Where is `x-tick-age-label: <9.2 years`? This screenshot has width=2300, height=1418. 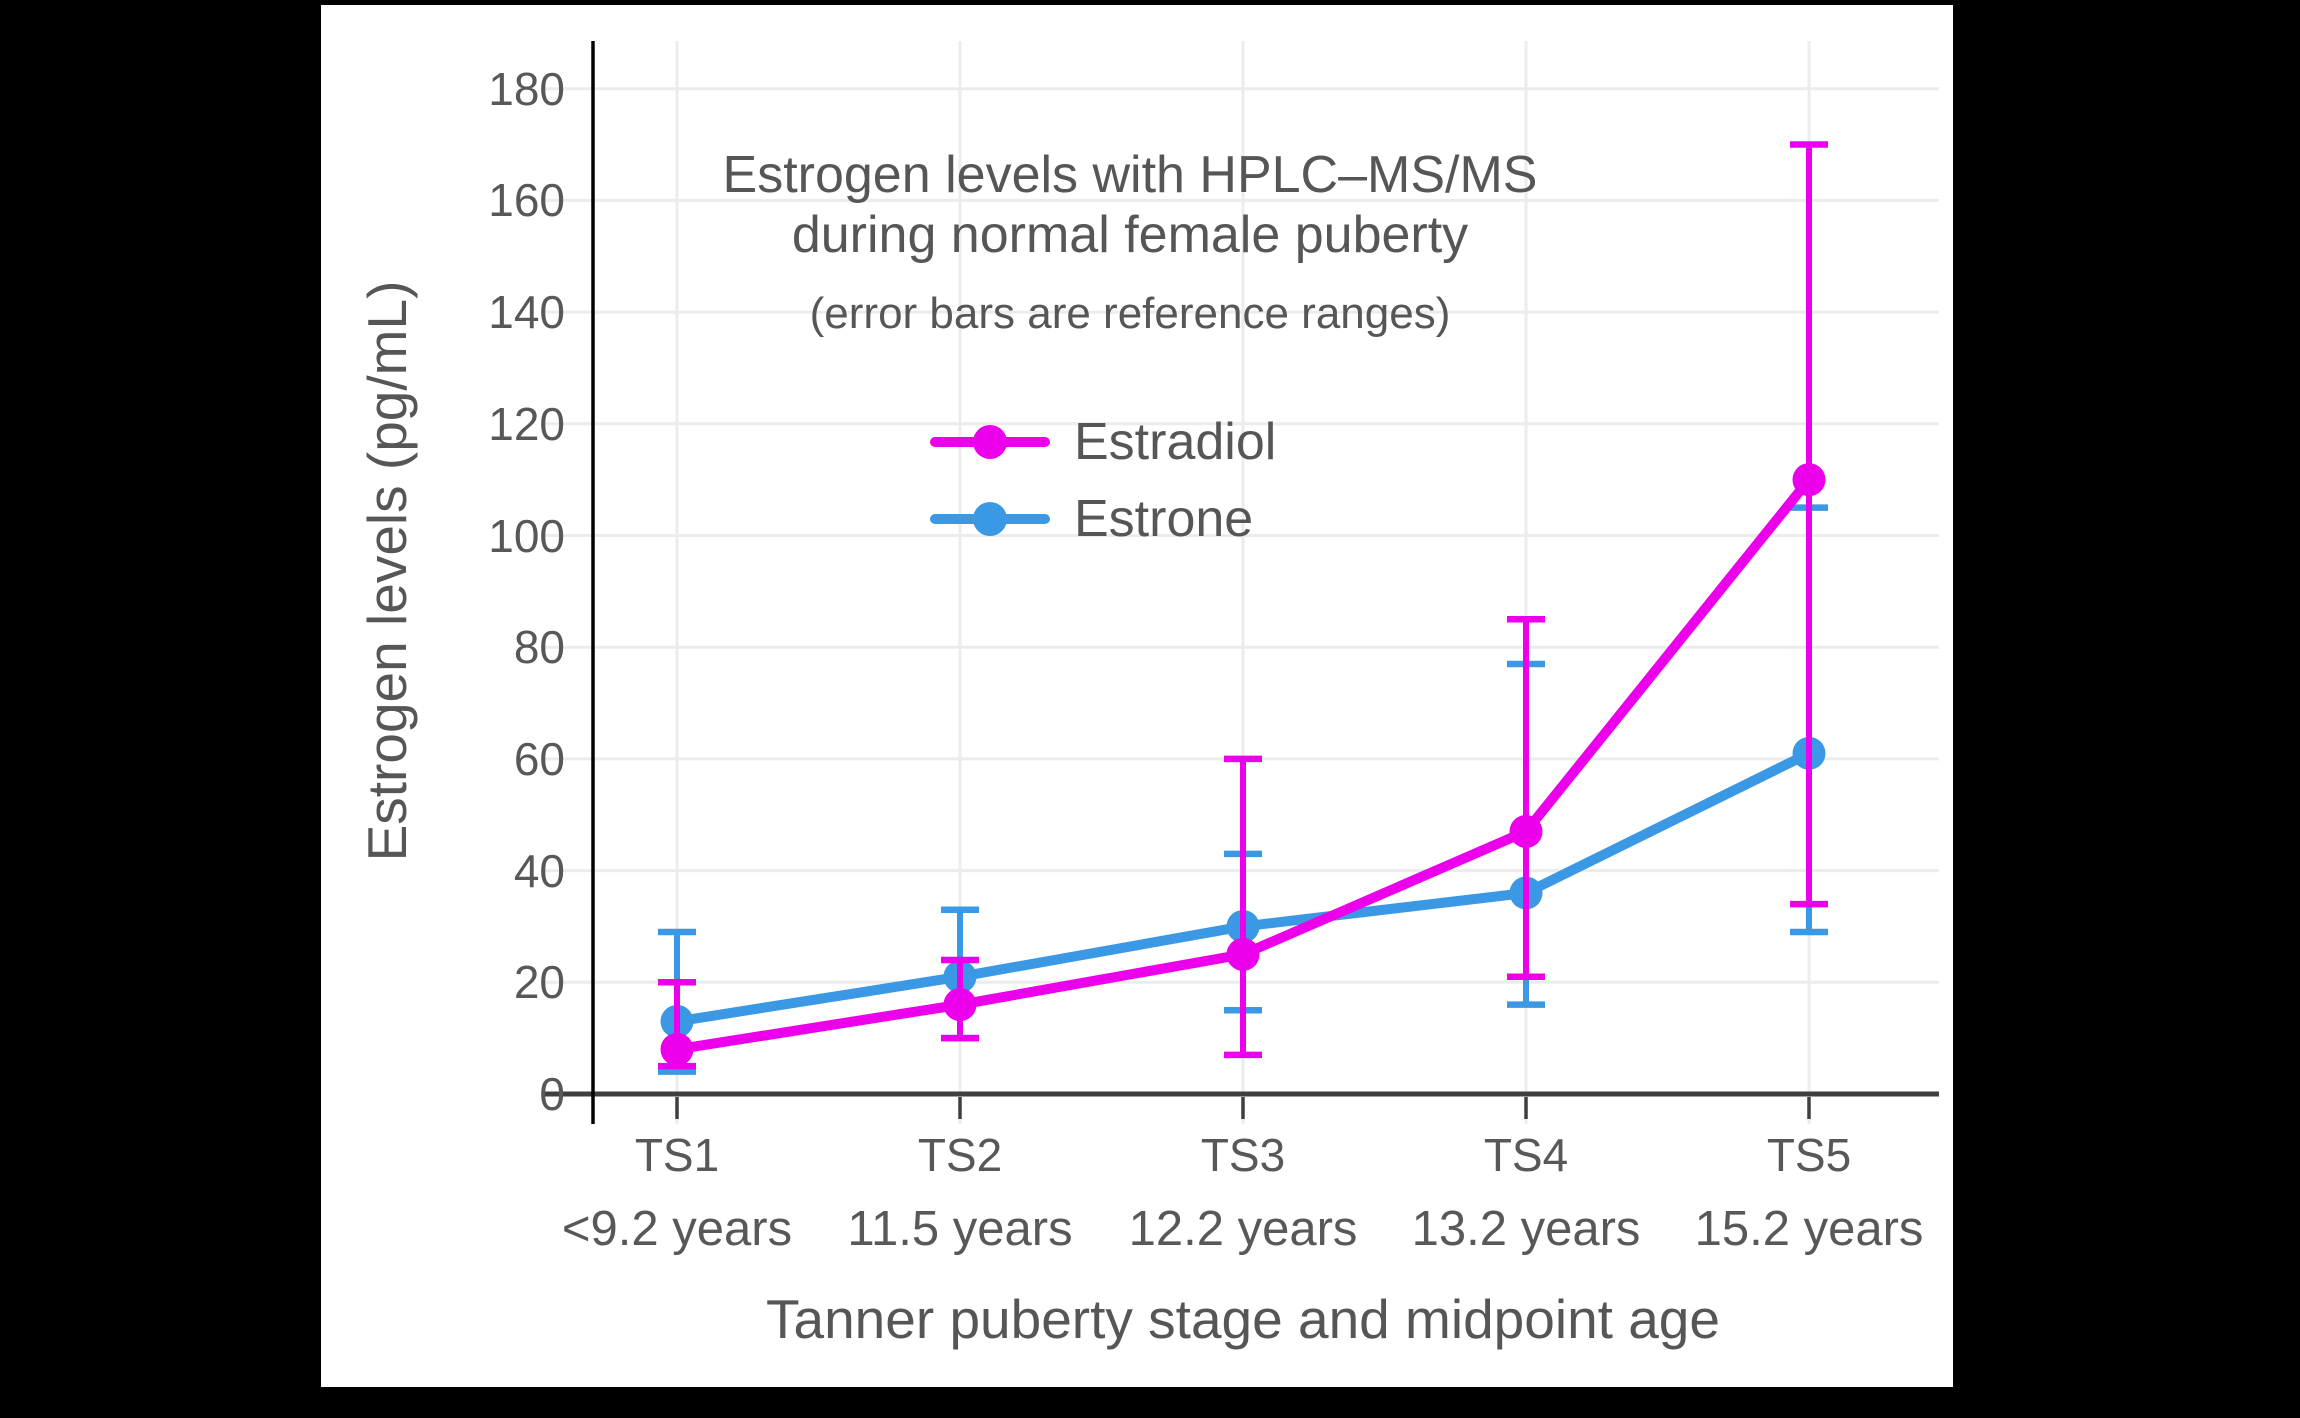
x-tick-age-label: <9.2 years is located at coordinates (677, 1229).